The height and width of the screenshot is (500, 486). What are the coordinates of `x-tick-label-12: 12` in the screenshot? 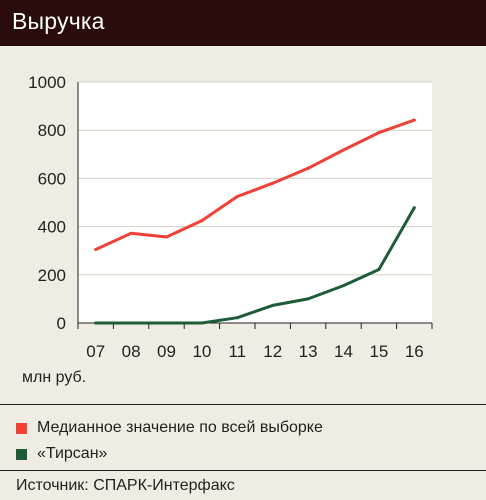 It's located at (272, 351).